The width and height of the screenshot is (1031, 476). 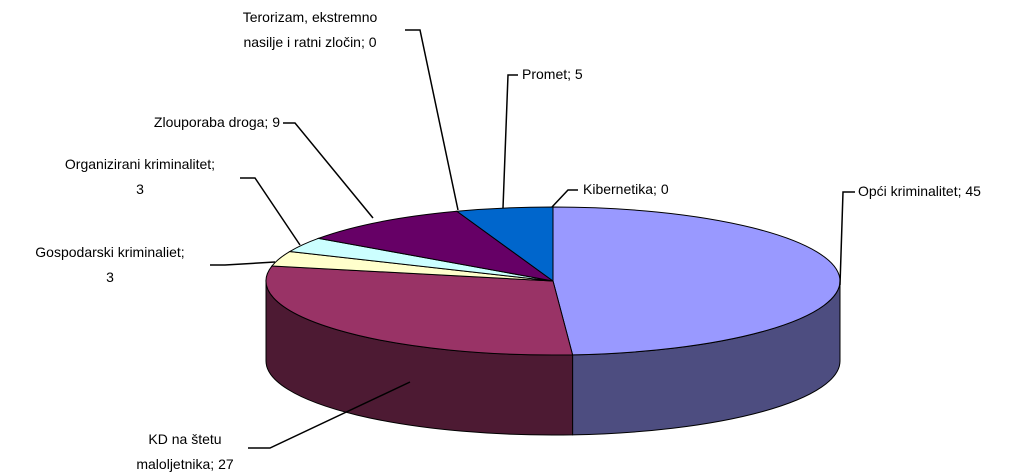 What do you see at coordinates (184, 464) in the screenshot?
I see `label-line: maloljetnika; 27` at bounding box center [184, 464].